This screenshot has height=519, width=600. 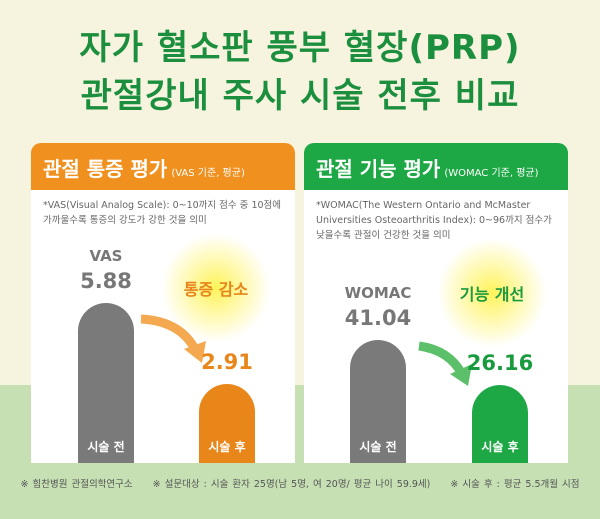 I want to click on vas-bar-after: 시술 후, so click(x=227, y=423).